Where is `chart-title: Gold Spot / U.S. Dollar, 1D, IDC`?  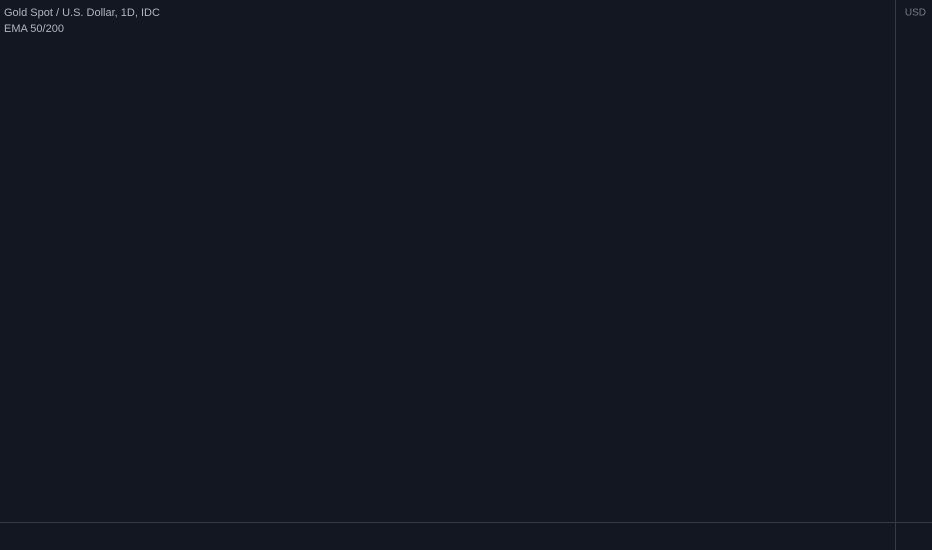
chart-title: Gold Spot / U.S. Dollar, 1D, IDC is located at coordinates (82, 13).